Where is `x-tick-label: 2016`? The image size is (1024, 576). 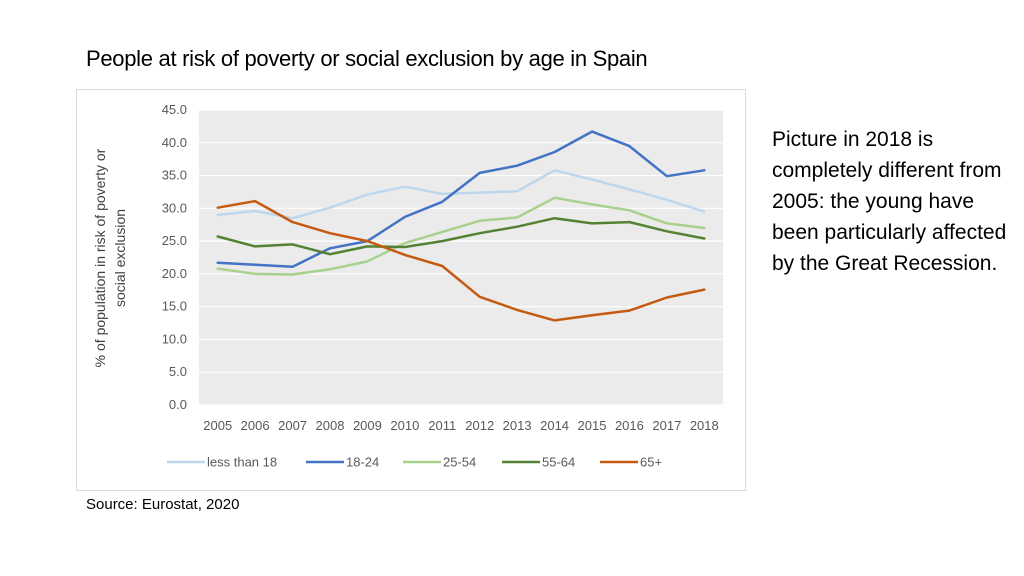 x-tick-label: 2016 is located at coordinates (629, 425).